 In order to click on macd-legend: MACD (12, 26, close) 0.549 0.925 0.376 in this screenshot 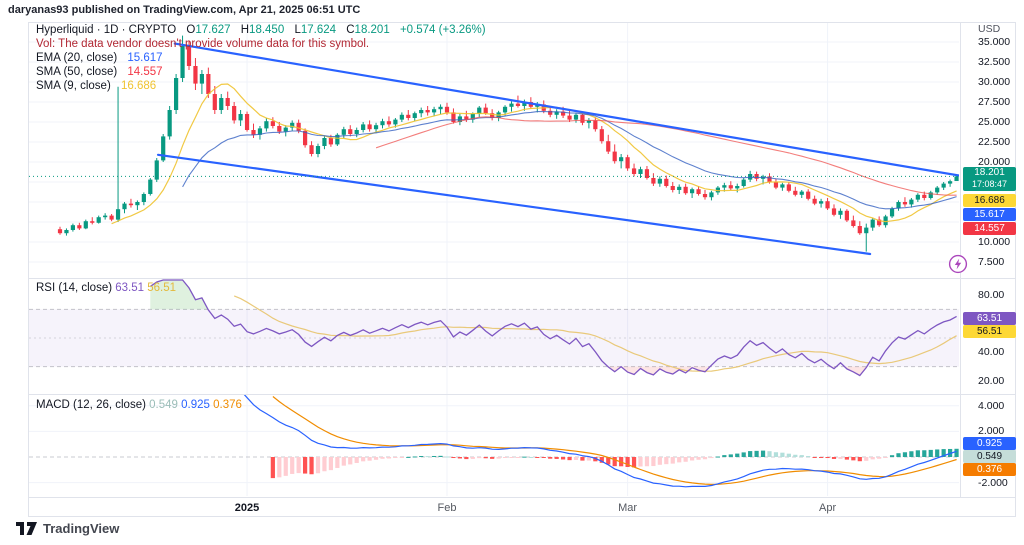, I will do `click(139, 405)`.